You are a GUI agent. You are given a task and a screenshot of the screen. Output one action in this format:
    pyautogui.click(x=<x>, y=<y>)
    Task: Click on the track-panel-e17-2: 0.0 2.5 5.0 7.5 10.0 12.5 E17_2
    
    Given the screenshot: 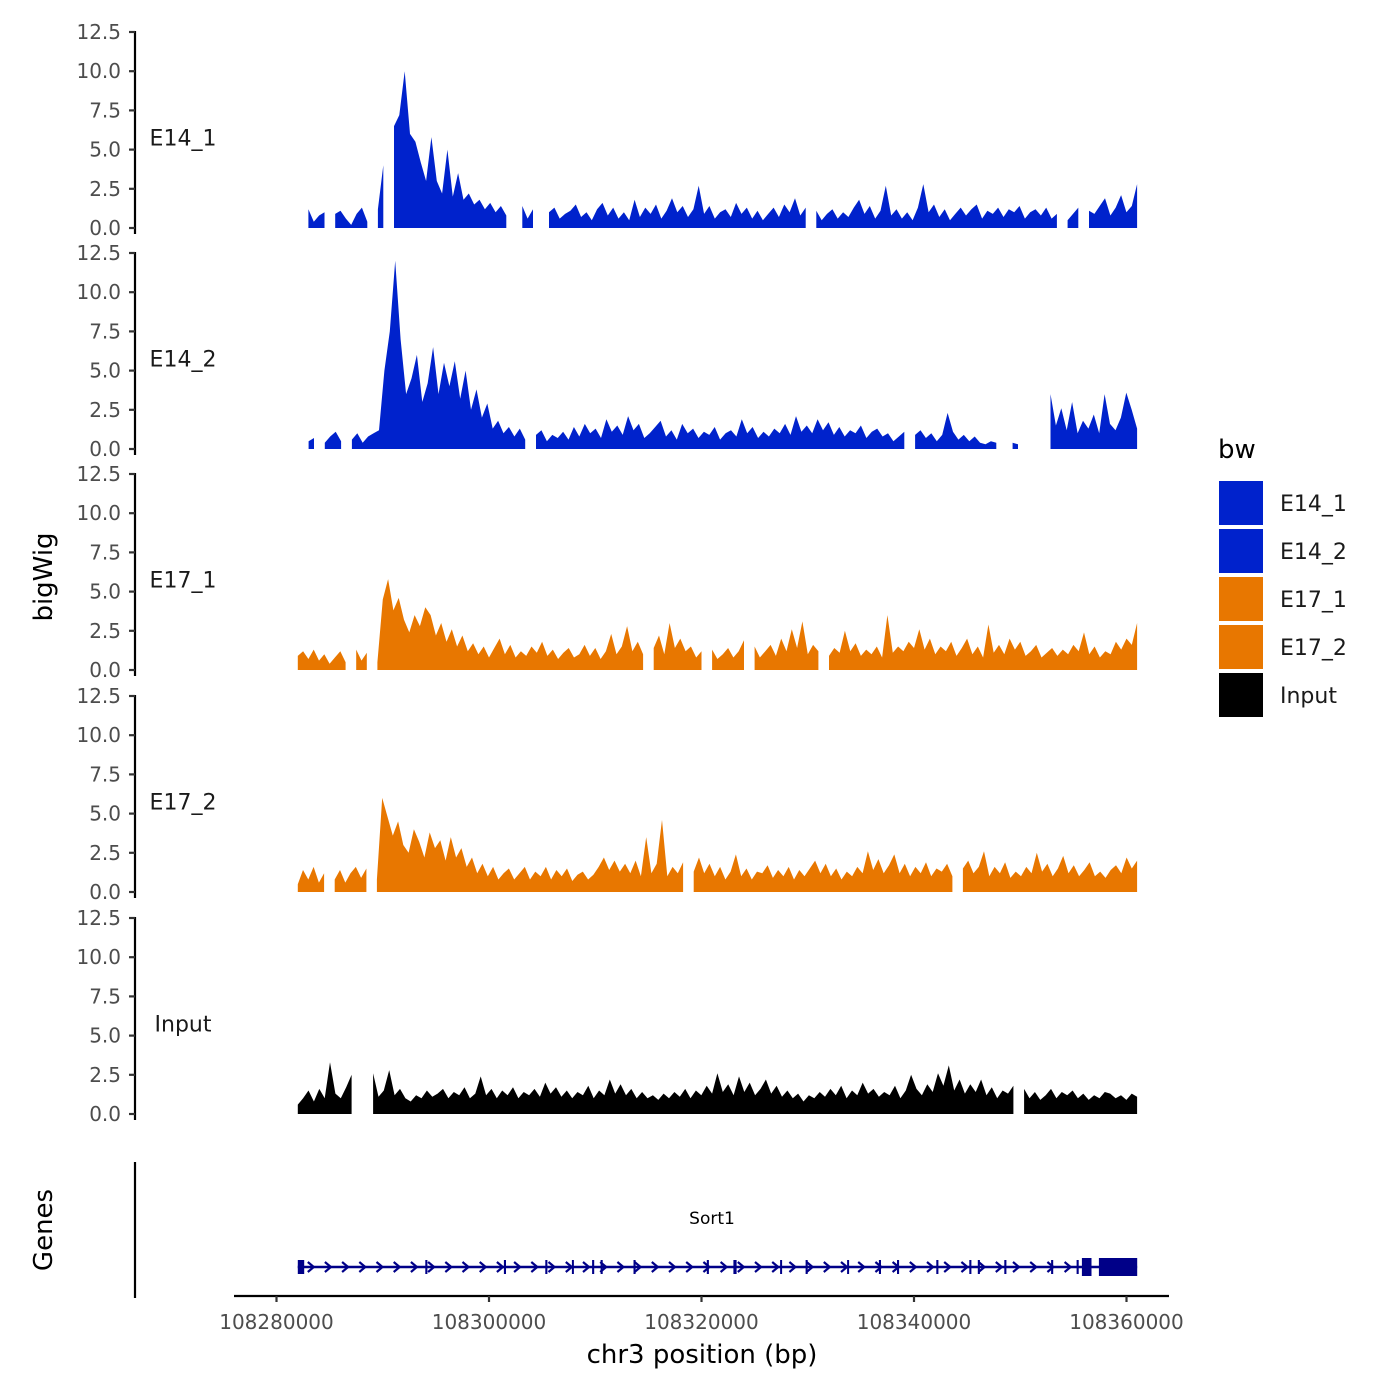 What is the action you would take?
    pyautogui.click(x=607, y=794)
    